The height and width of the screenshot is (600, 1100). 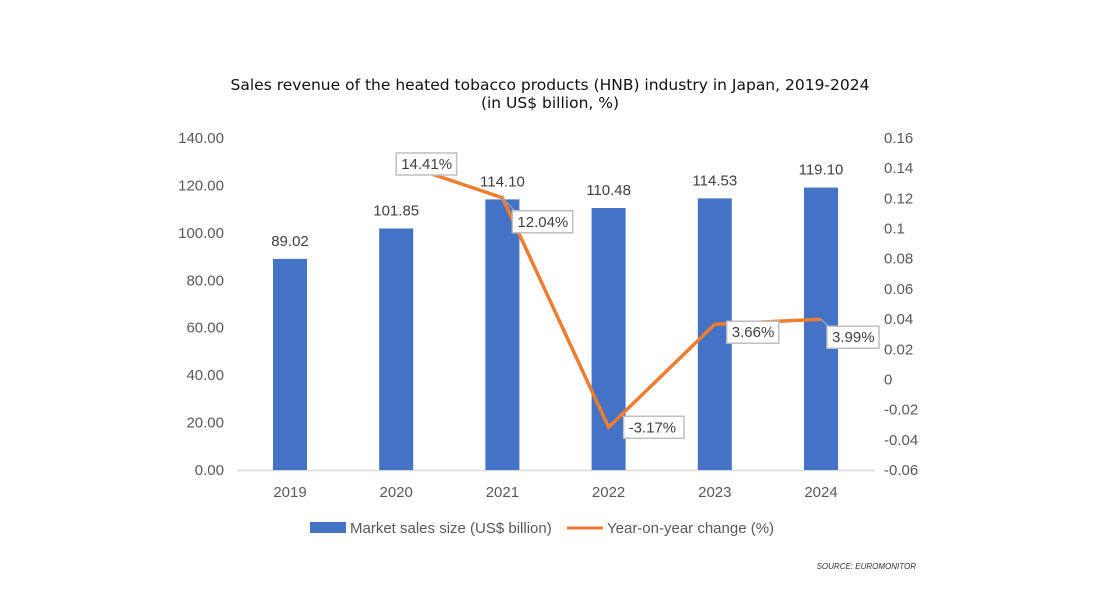 I want to click on line-value-label: 3.66%, so click(x=753, y=332).